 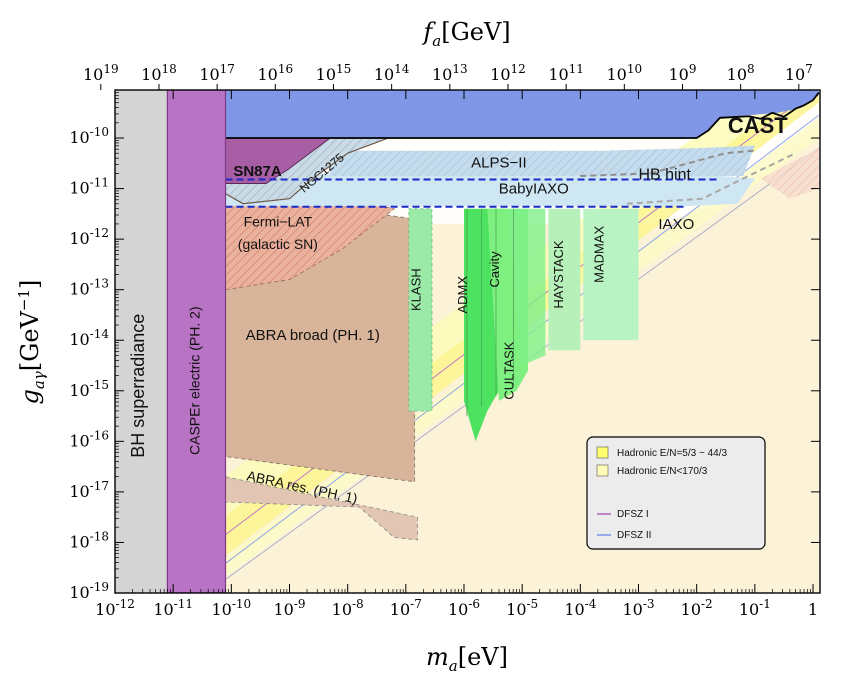 I want to click on x-tick-label: 10⁻⁸, so click(x=348, y=608).